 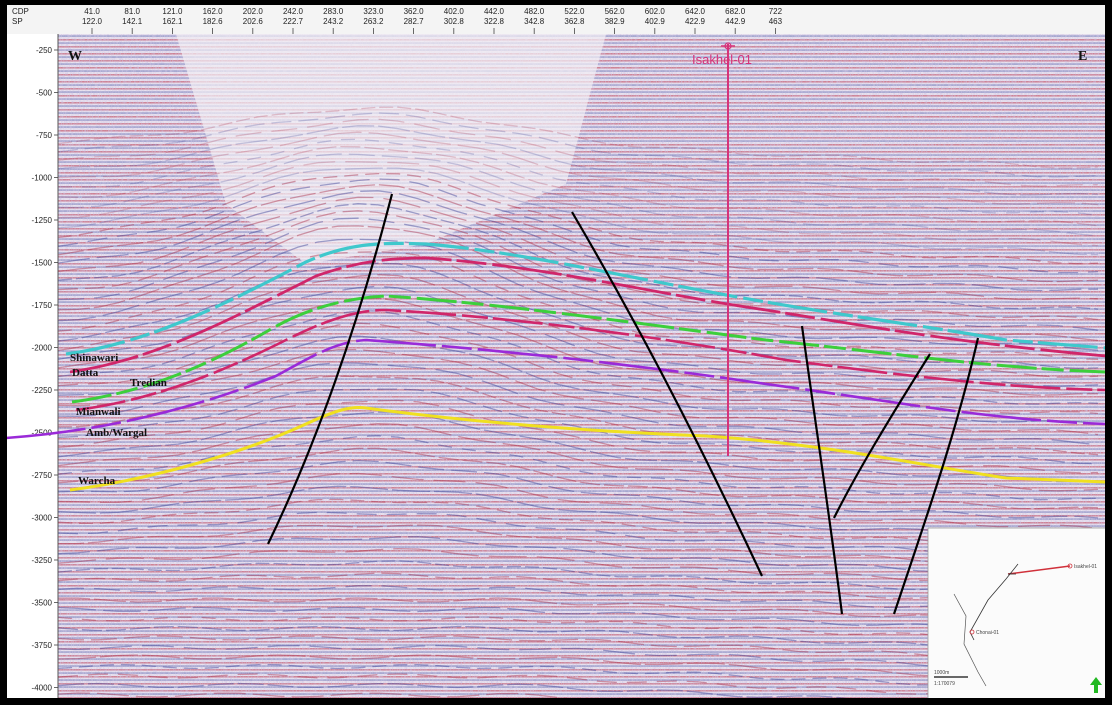 I want to click on time-tick-label: -3750, so click(x=42, y=645).